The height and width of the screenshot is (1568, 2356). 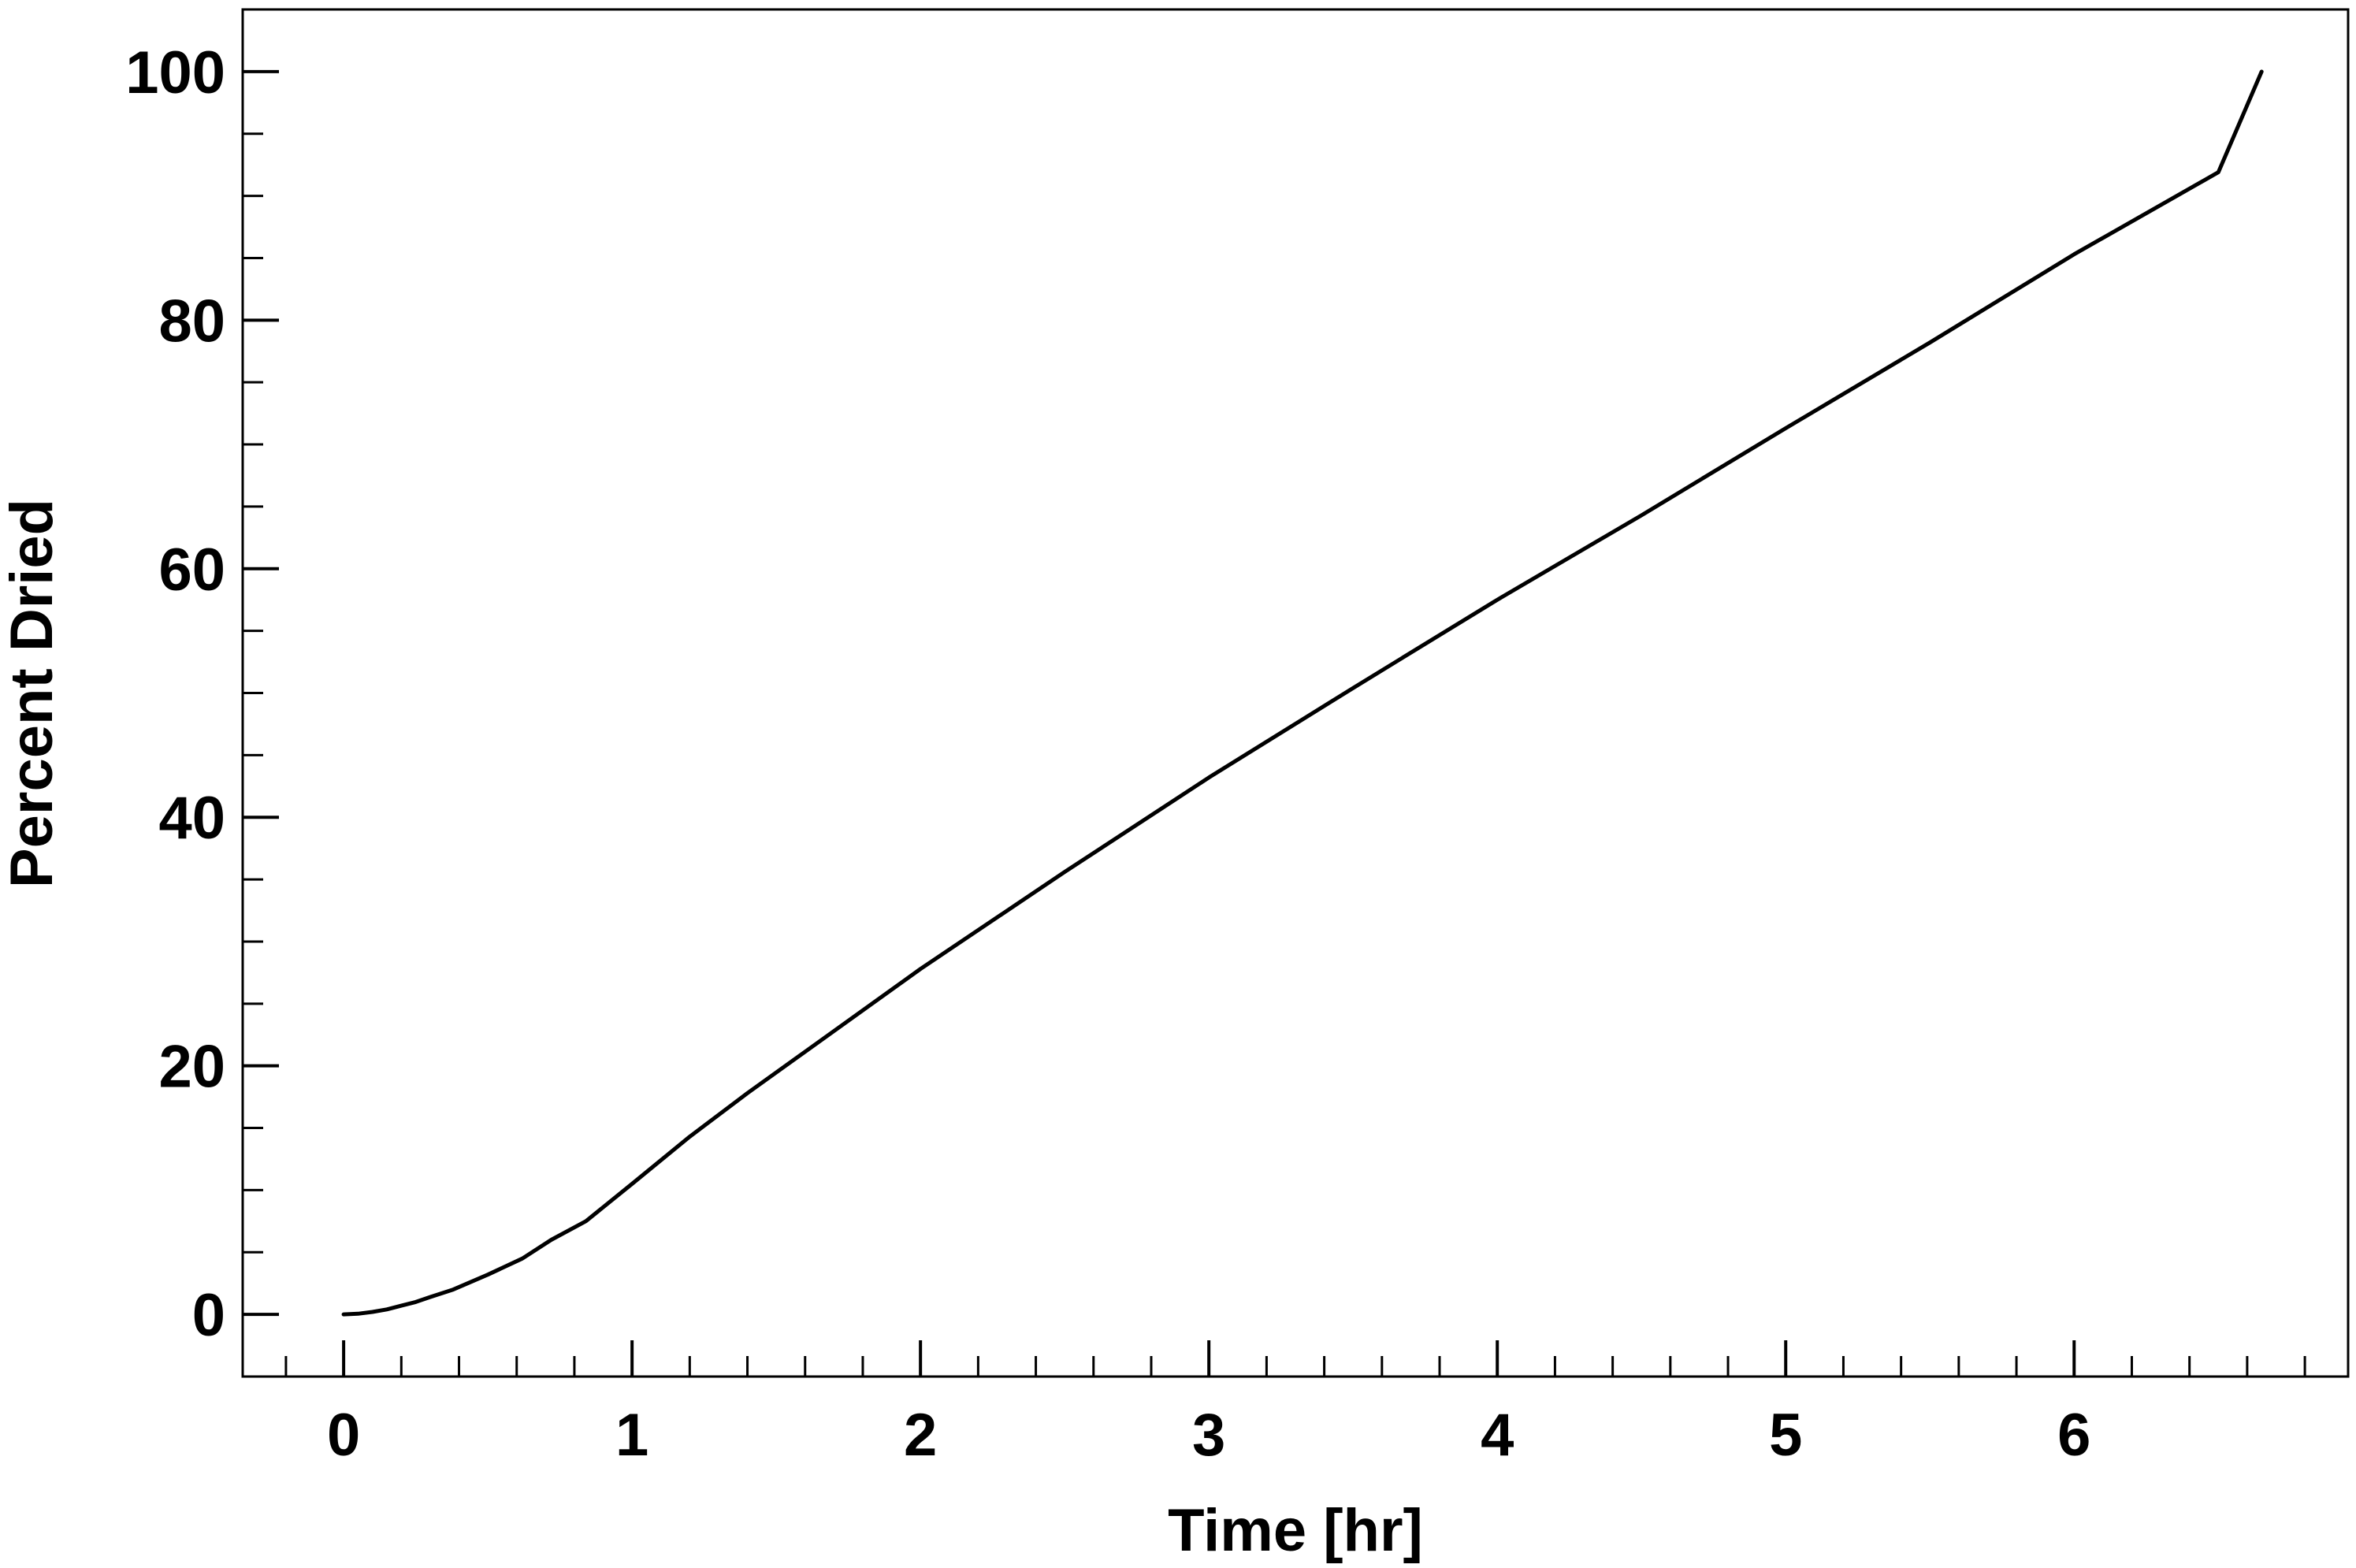 What do you see at coordinates (631, 1435) in the screenshot?
I see `x-tick-label: 1` at bounding box center [631, 1435].